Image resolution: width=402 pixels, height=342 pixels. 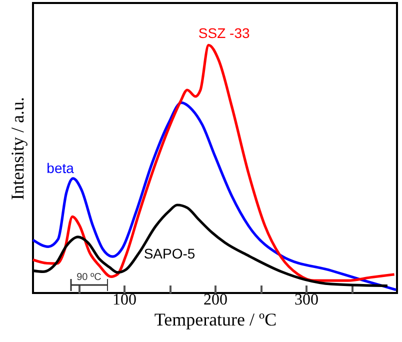 What do you see at coordinates (170, 254) in the screenshot?
I see `series-label: SAPO-5` at bounding box center [170, 254].